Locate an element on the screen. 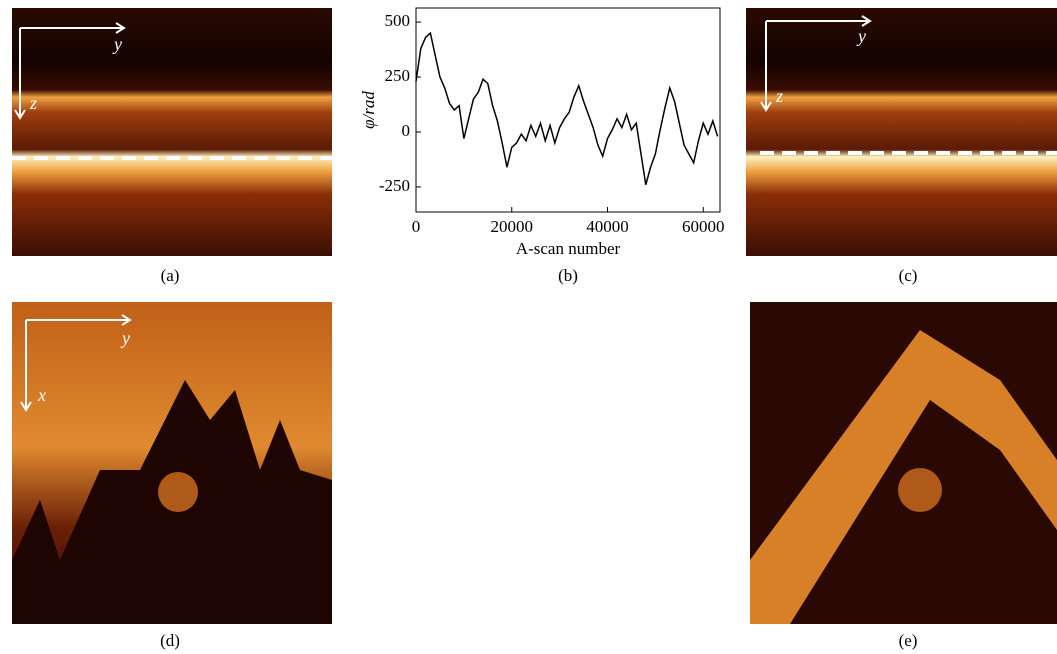 Image resolution: width=1057 pixels, height=654 pixels. panel-label: (b) is located at coordinates (568, 275).